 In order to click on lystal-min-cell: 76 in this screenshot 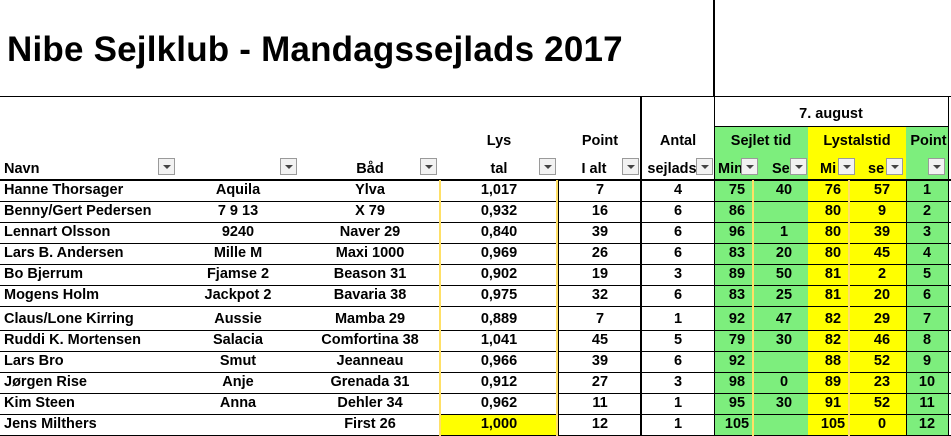, I will do `click(833, 190)`.